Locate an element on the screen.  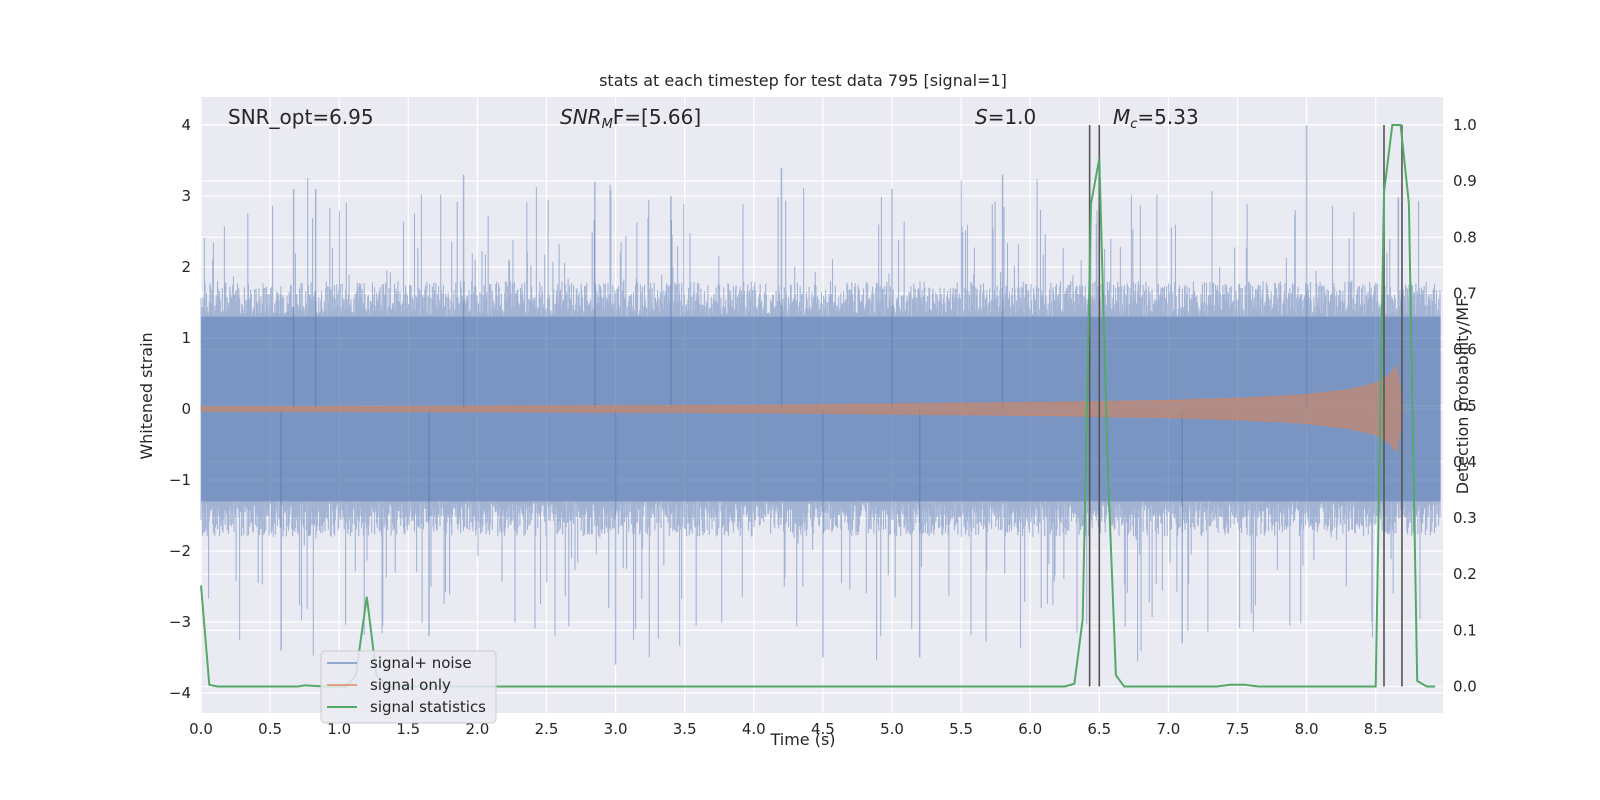
y-axis-label-right: Detection probability/MF is located at coordinates (1462, 396).